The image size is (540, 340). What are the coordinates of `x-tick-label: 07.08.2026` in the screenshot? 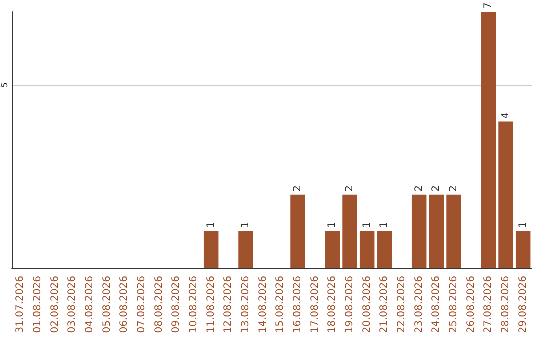 It's located at (142, 305).